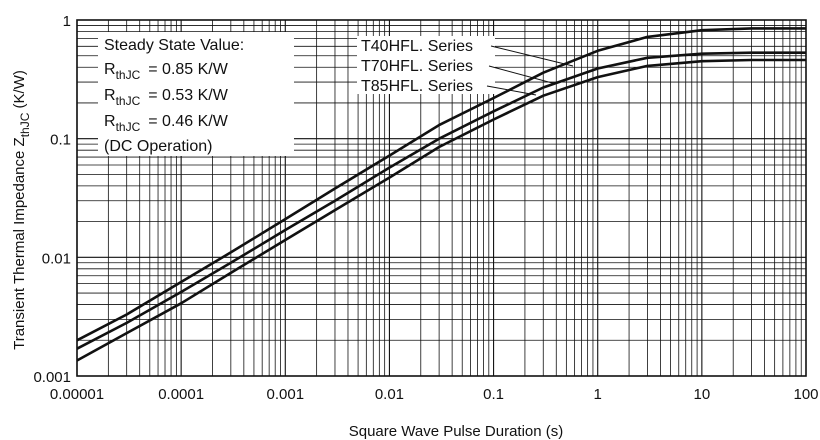 The image size is (820, 440). Describe the element at coordinates (158, 146) in the screenshot. I see `note-dc-operation: (DC Operation)` at that location.